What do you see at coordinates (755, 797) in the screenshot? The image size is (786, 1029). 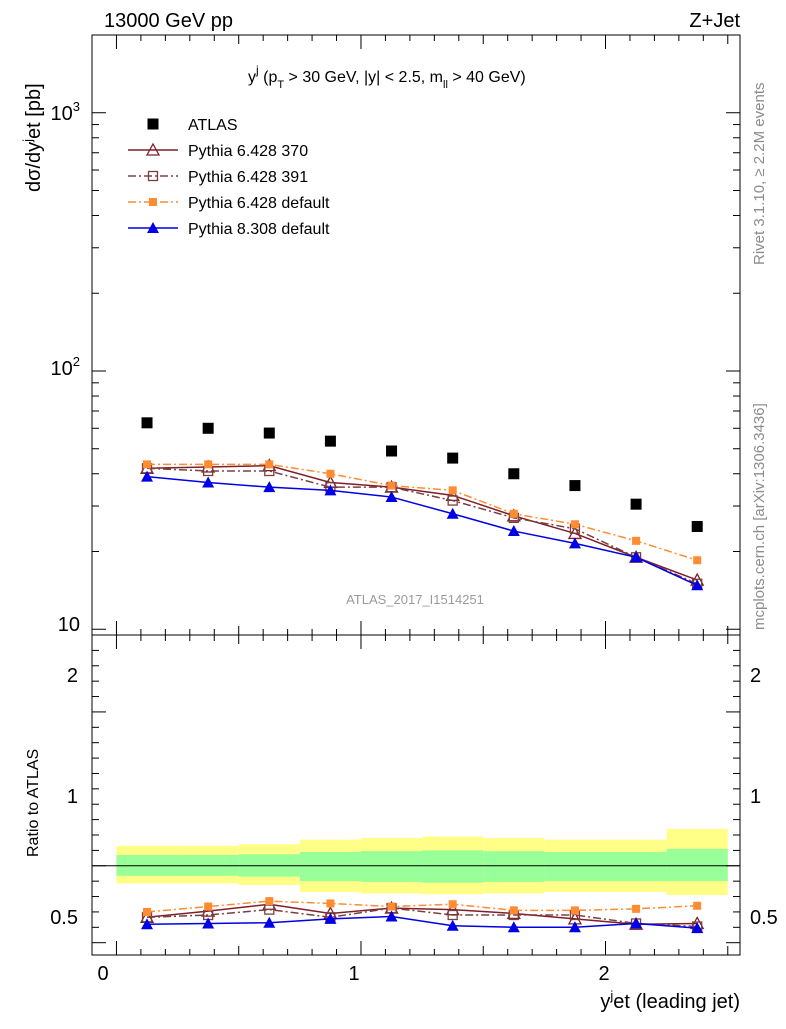 I see `ratio-tick-label-1-right: 1` at bounding box center [755, 797].